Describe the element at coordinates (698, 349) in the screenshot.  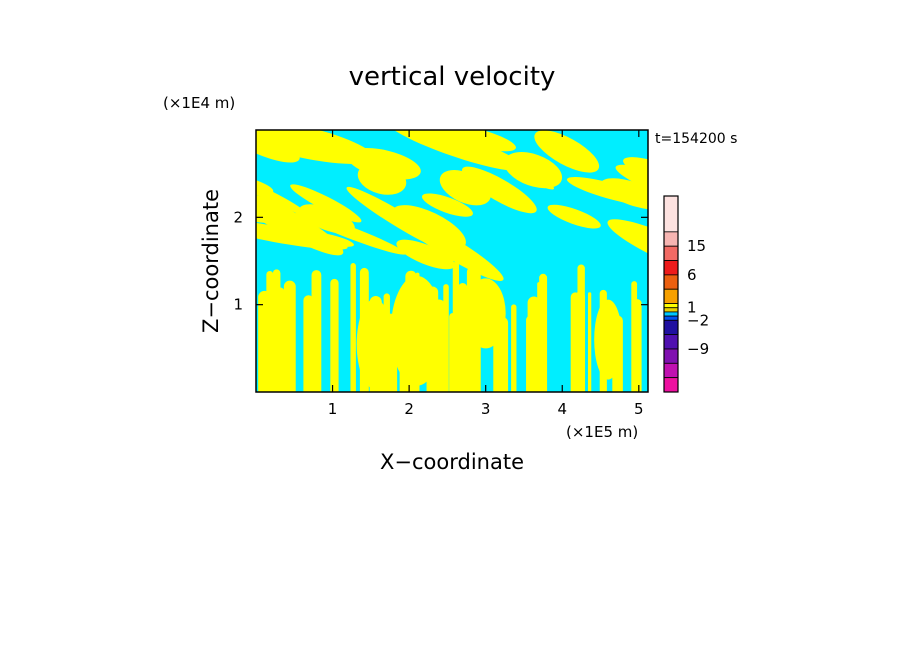
I see `colorbar-label: −9` at that location.